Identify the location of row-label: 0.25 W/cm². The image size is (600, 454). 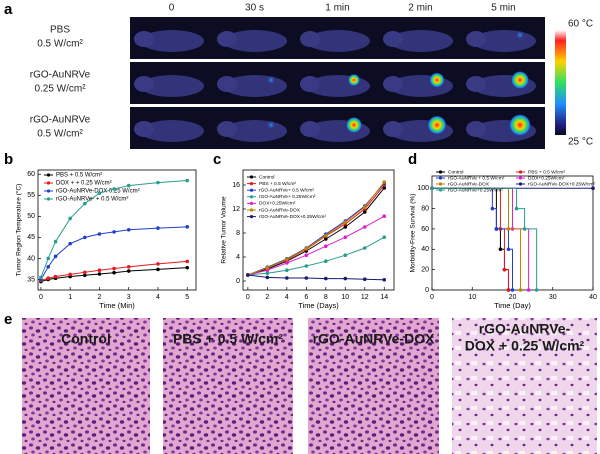
(60, 89).